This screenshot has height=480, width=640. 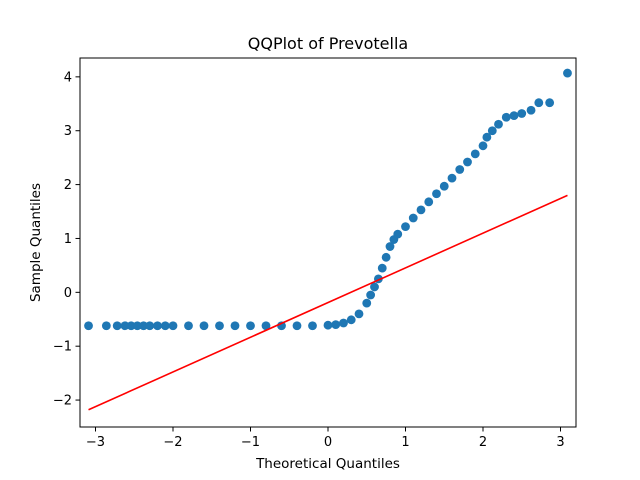 What do you see at coordinates (328, 43) in the screenshot?
I see `chart-title: QQPlot of Prevotella` at bounding box center [328, 43].